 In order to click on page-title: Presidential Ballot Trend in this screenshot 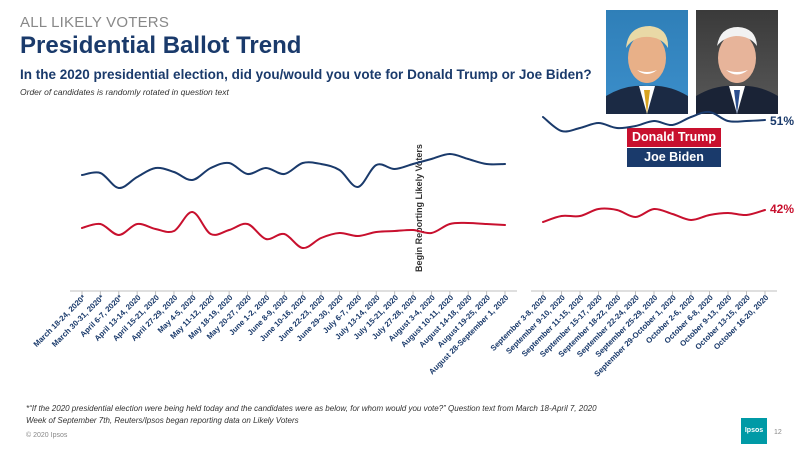, I will do `click(161, 45)`.